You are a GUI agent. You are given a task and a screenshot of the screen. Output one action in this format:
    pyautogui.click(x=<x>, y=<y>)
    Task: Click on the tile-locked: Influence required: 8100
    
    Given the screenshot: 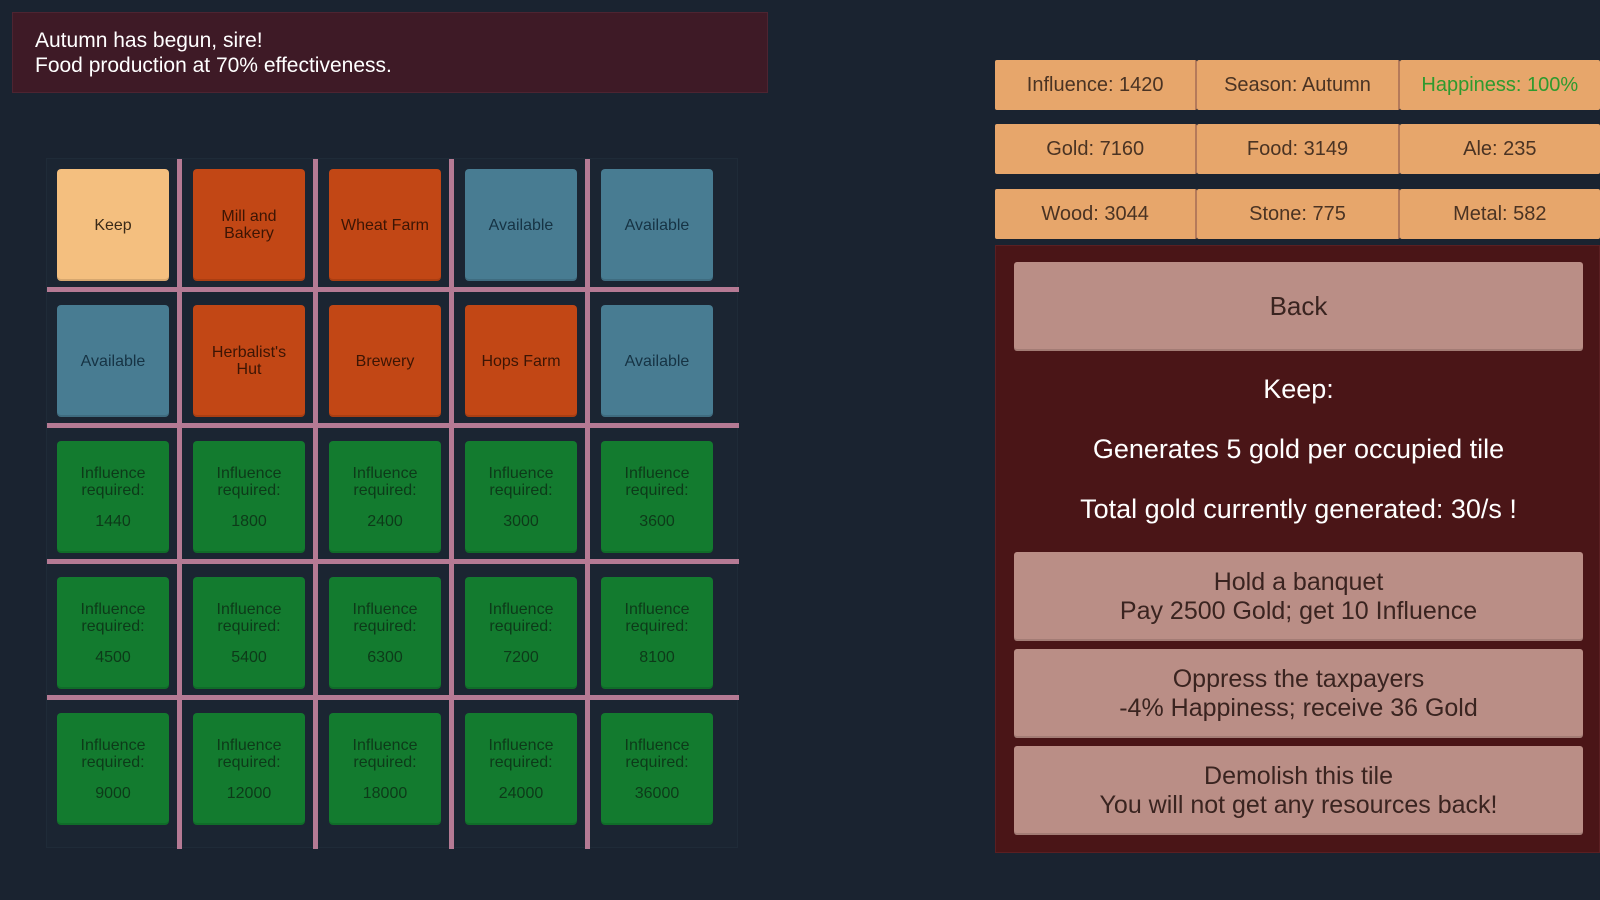 What is the action you would take?
    pyautogui.click(x=657, y=633)
    